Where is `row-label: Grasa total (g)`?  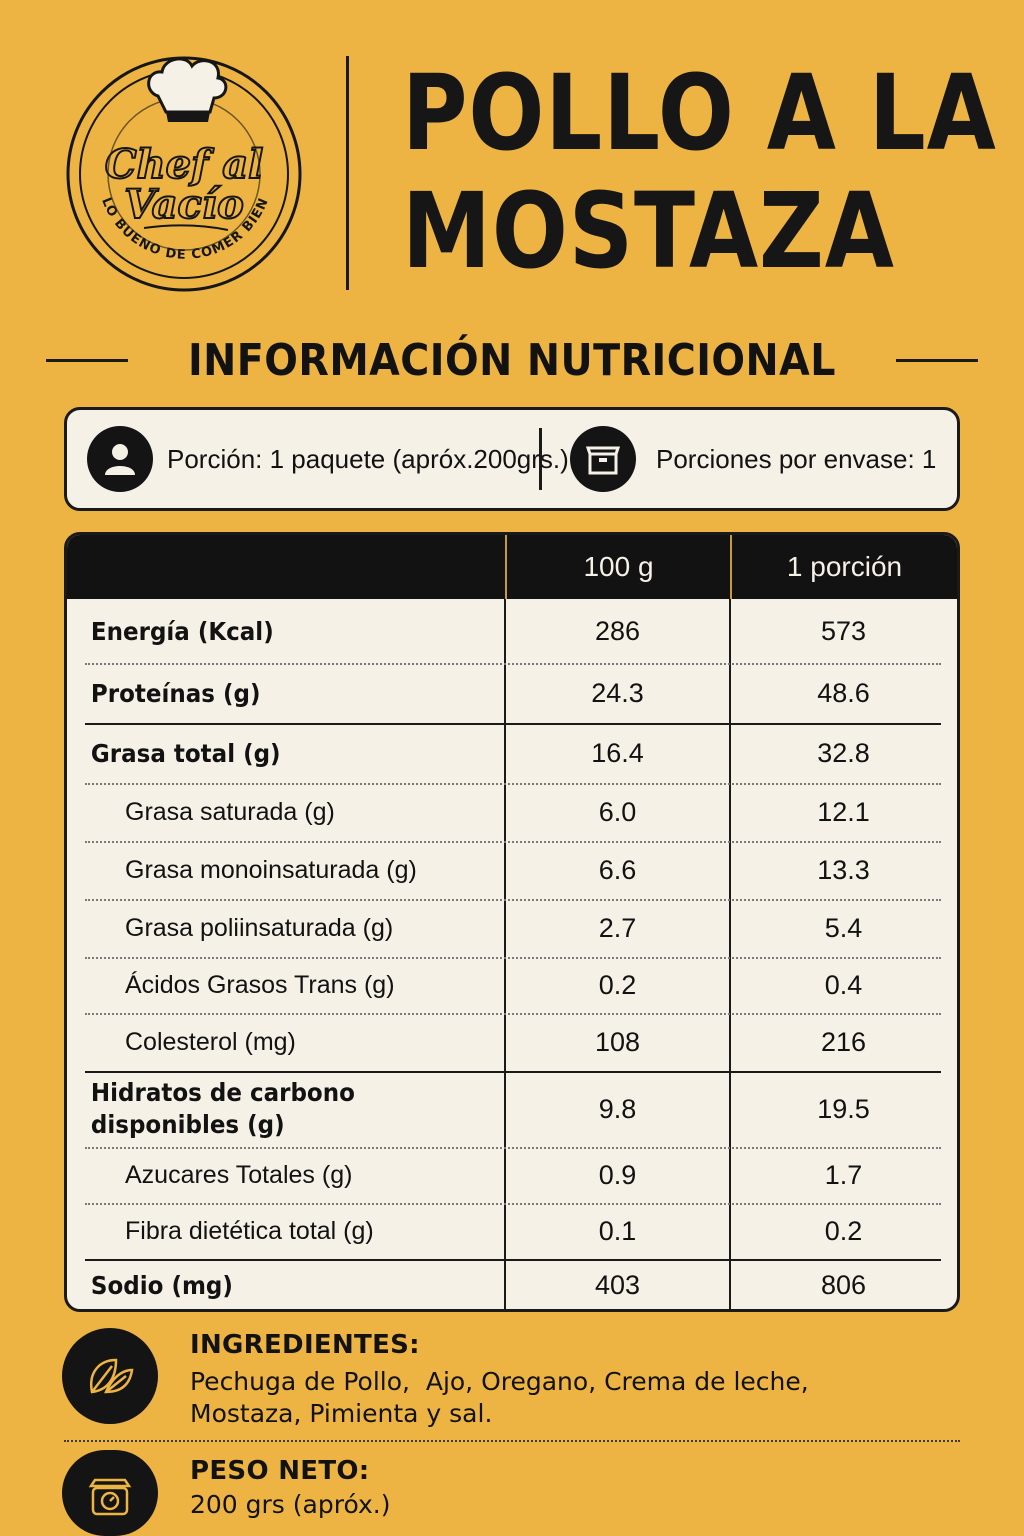 row-label: Grasa total (g) is located at coordinates (185, 753).